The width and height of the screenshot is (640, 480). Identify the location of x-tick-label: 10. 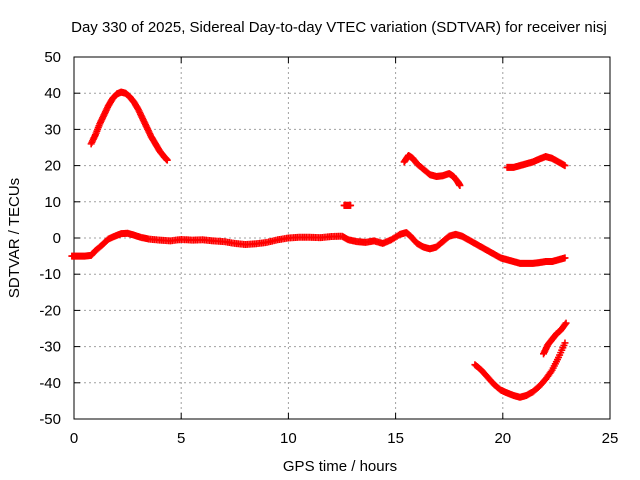
(288, 438).